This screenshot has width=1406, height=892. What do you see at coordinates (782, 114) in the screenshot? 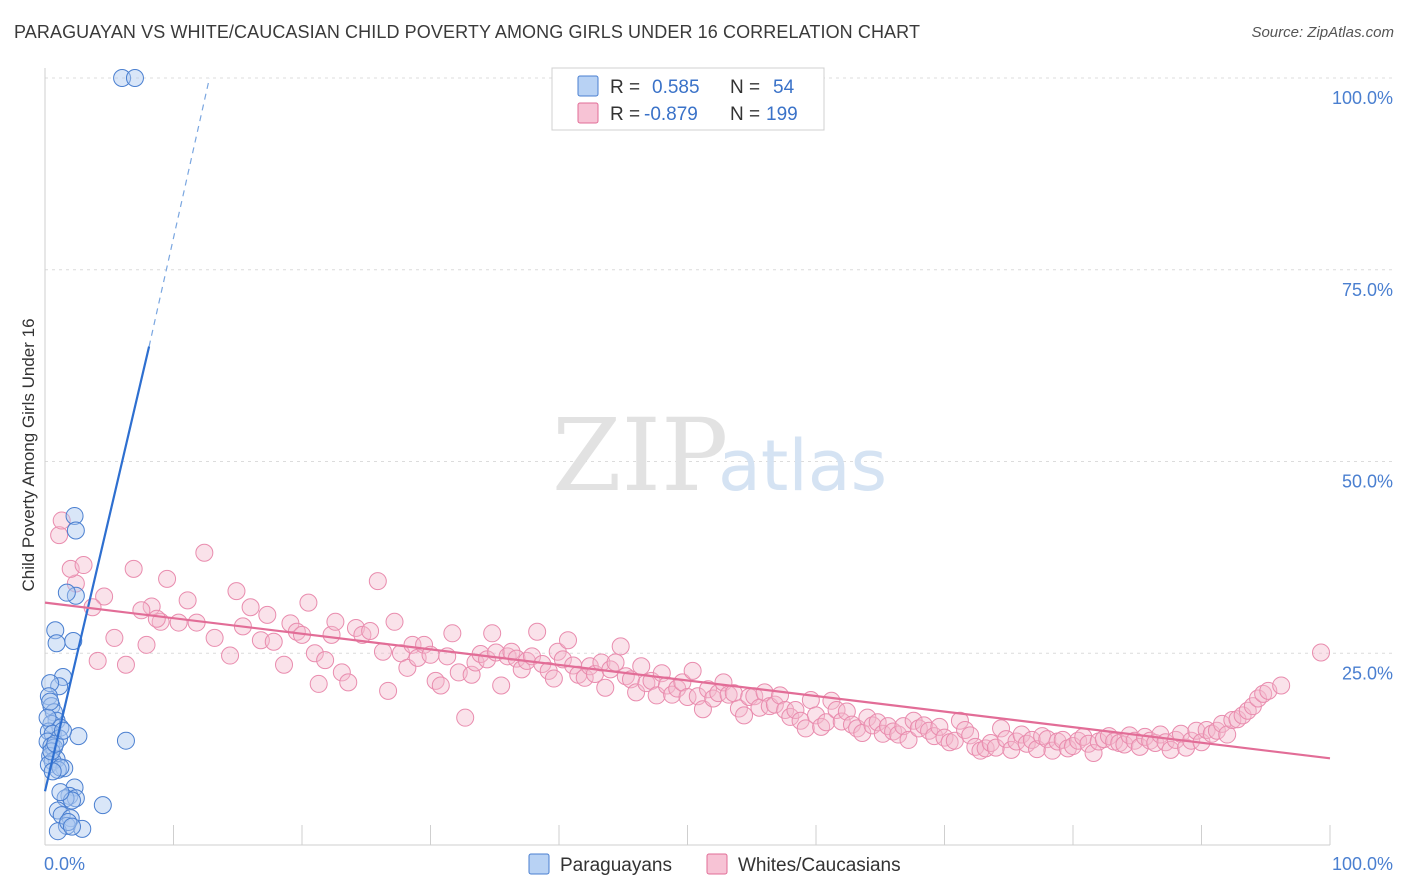
I see `legend-n-value-2: 199` at bounding box center [782, 114].